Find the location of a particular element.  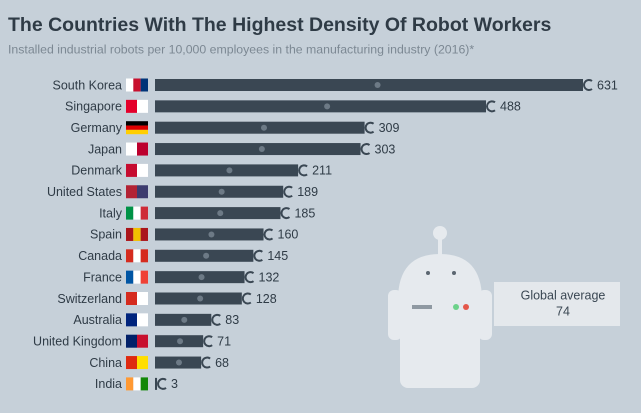

category-label: Japan is located at coordinates (105, 149).